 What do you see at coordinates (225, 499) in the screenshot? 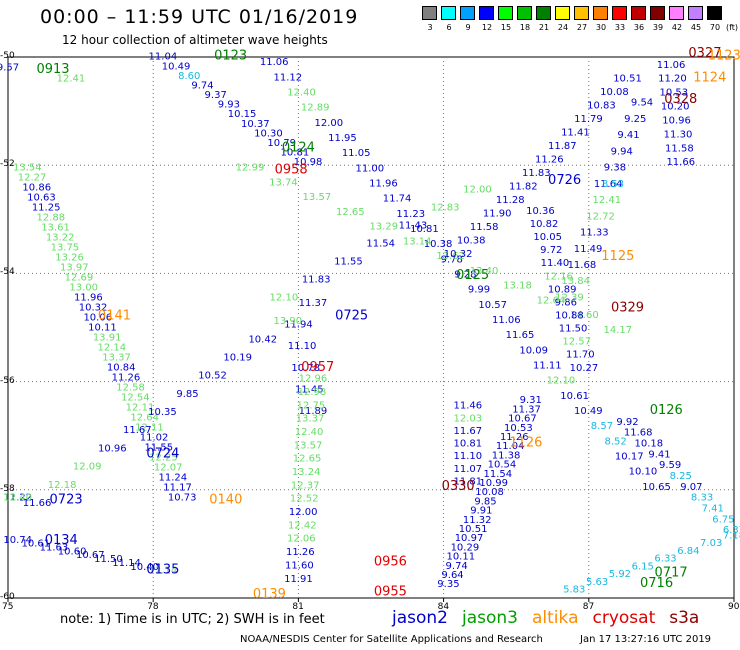
I see `pass-time-label: 0140` at bounding box center [225, 499].